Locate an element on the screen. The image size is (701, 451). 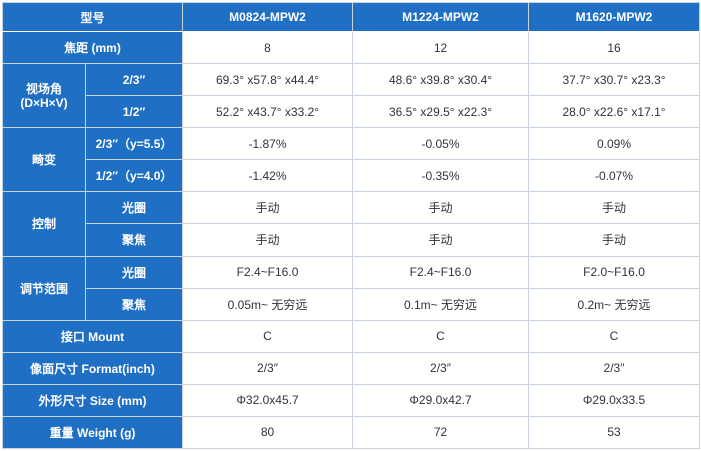
range-sub-2: 聚焦 is located at coordinates (134, 304).